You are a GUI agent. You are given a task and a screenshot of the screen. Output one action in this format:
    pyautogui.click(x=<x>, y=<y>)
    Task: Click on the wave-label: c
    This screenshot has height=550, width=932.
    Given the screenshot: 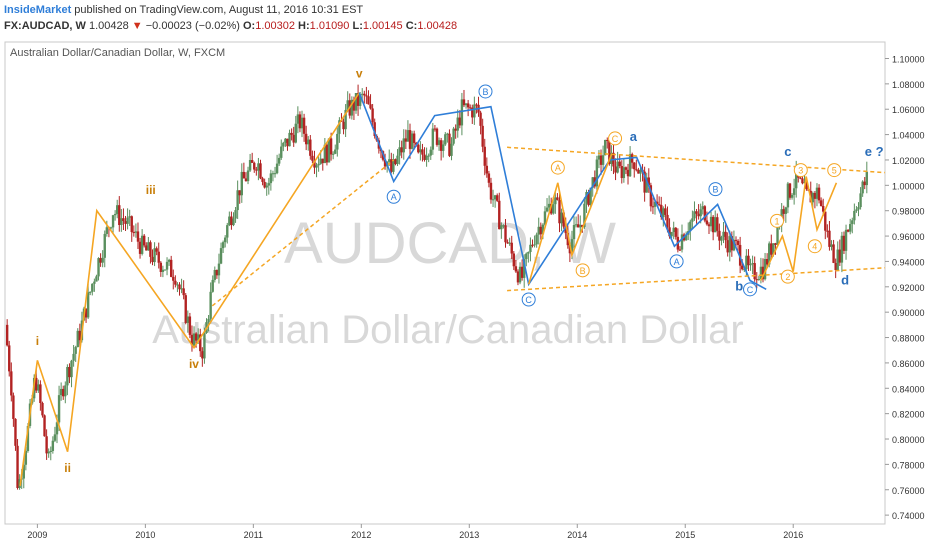 What is the action you would take?
    pyautogui.click(x=787, y=151)
    